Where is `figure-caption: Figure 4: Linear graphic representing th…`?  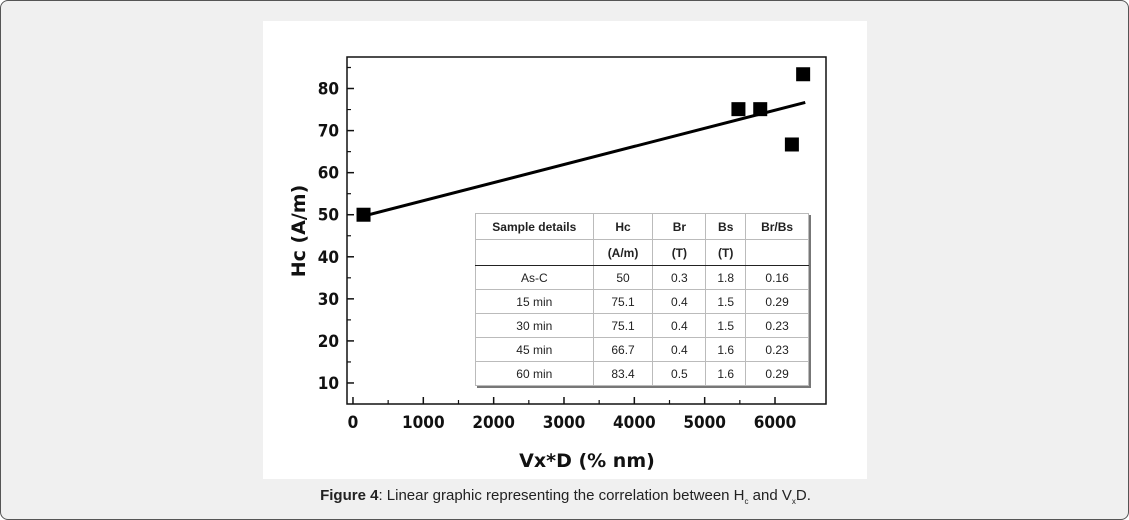
figure-caption: Figure 4: Linear graphic representing th… is located at coordinates (564, 496).